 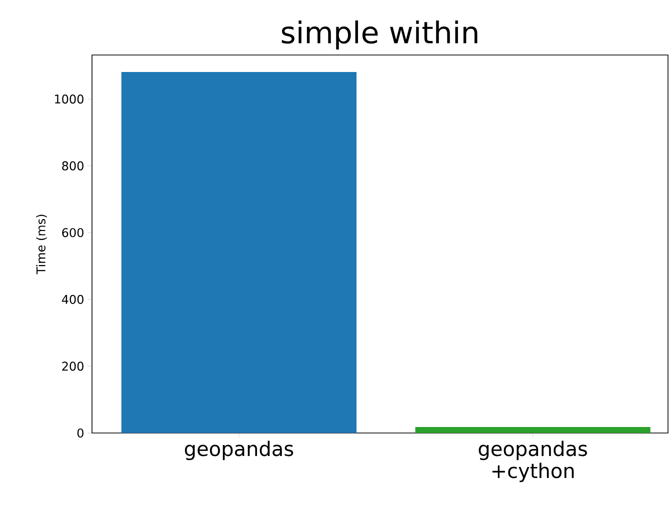 What do you see at coordinates (73, 165) in the screenshot?
I see `y-tick-label: 800` at bounding box center [73, 165].